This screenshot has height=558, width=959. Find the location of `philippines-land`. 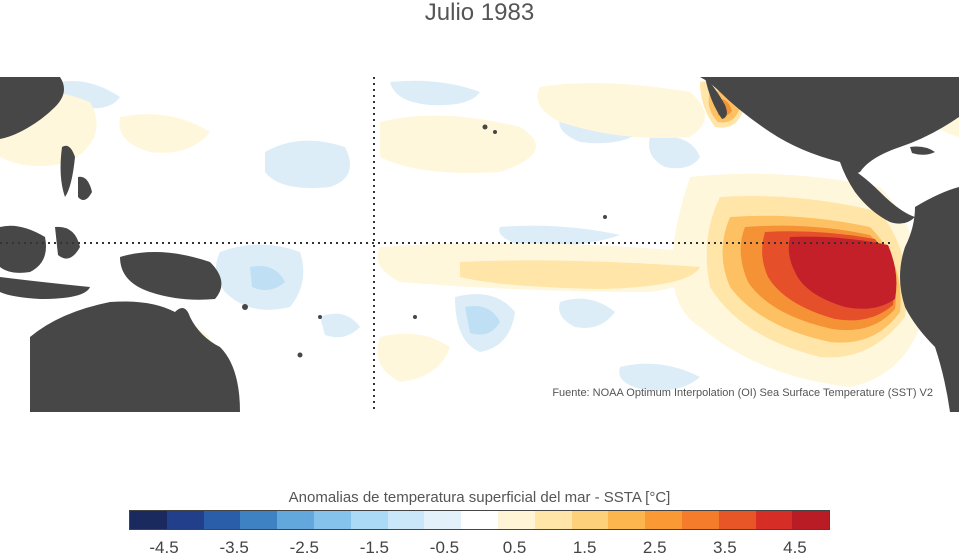

philippines-land is located at coordinates (67, 171).